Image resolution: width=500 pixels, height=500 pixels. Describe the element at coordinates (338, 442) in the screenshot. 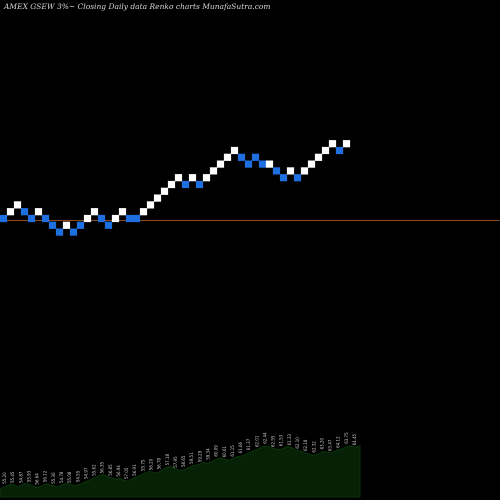

I see `volume-value-label: 64.12` at that location.